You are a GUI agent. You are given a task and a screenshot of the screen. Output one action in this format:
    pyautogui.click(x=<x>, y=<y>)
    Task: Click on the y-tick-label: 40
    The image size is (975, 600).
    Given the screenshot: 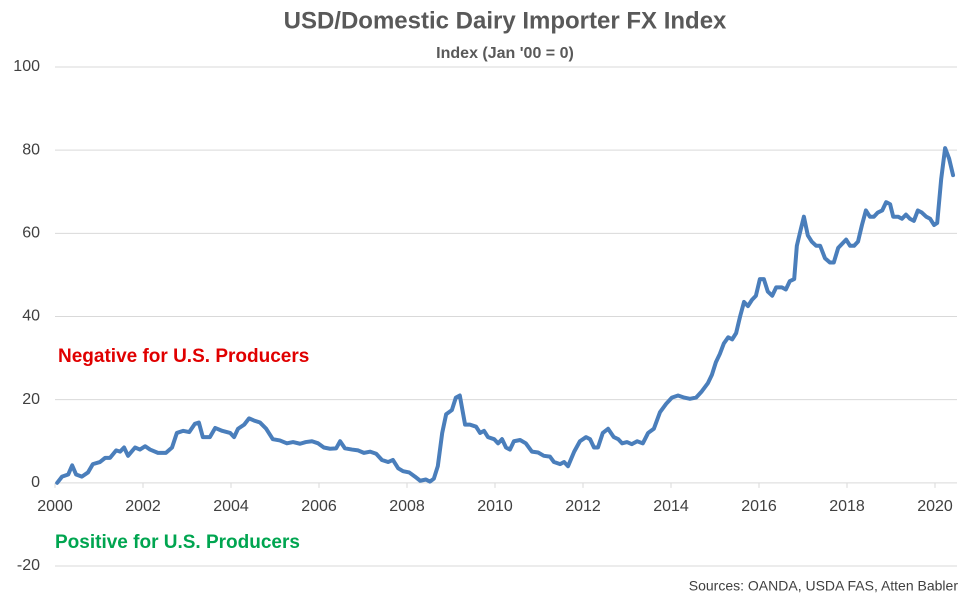 What is the action you would take?
    pyautogui.click(x=31, y=316)
    